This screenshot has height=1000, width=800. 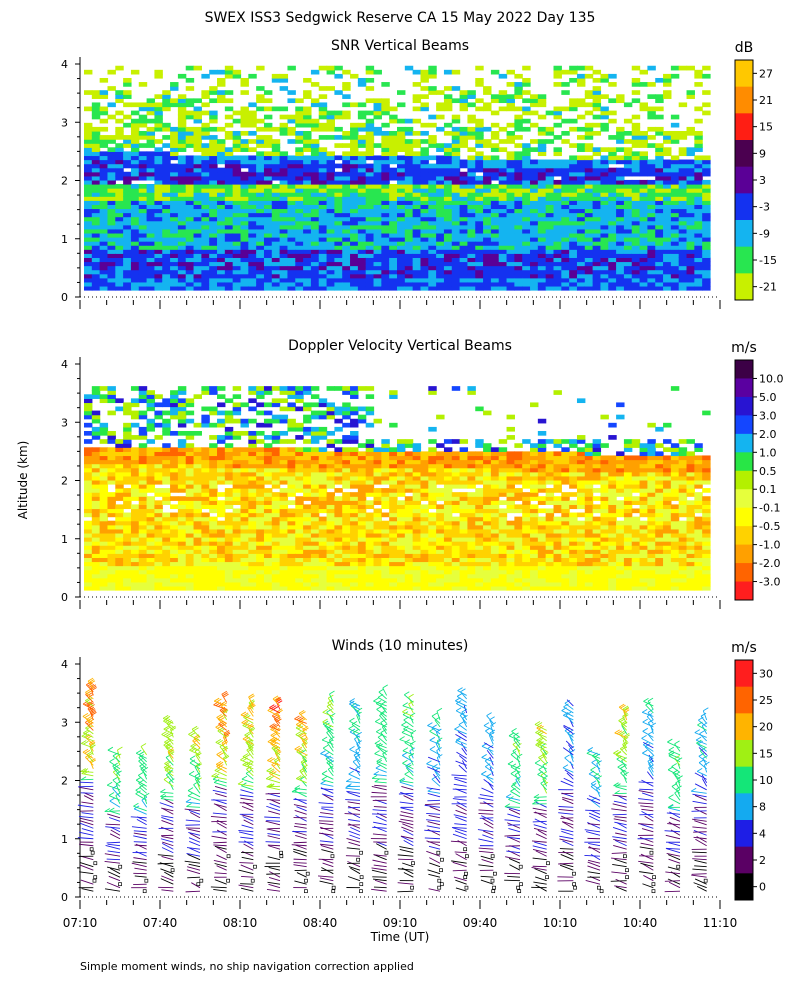 What do you see at coordinates (744, 260) in the screenshot?
I see `colorbar-swatch` at bounding box center [744, 260].